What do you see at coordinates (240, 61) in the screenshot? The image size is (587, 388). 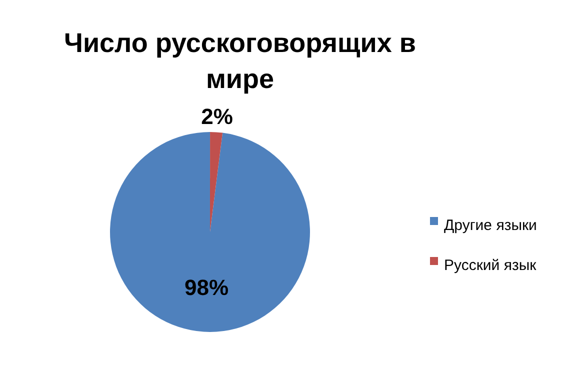 I see `chart-title: Число русскоговорящих в мире` at bounding box center [240, 61].